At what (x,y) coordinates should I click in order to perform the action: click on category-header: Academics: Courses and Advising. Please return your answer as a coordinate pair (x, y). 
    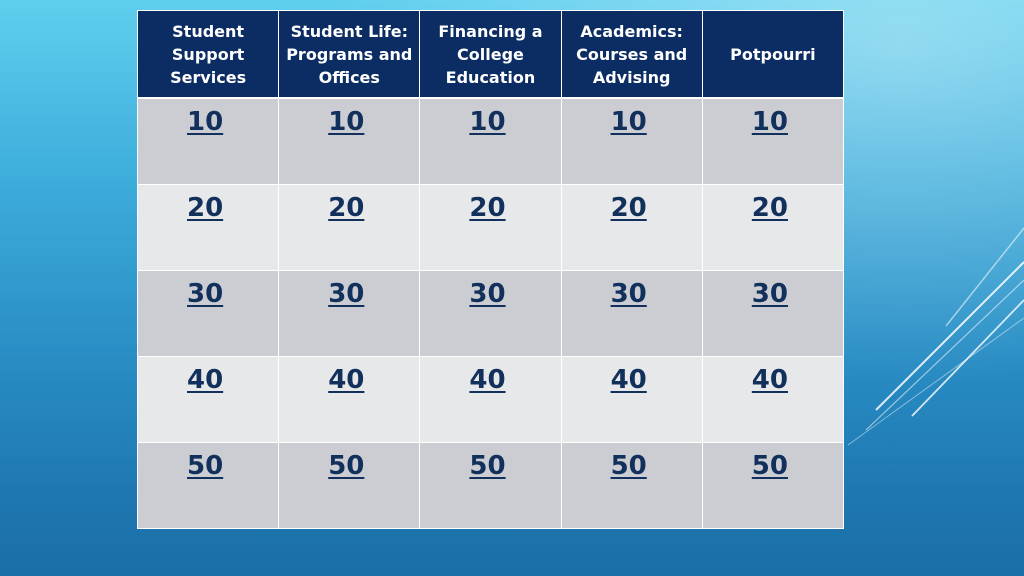
    Looking at the image, I should click on (632, 54).